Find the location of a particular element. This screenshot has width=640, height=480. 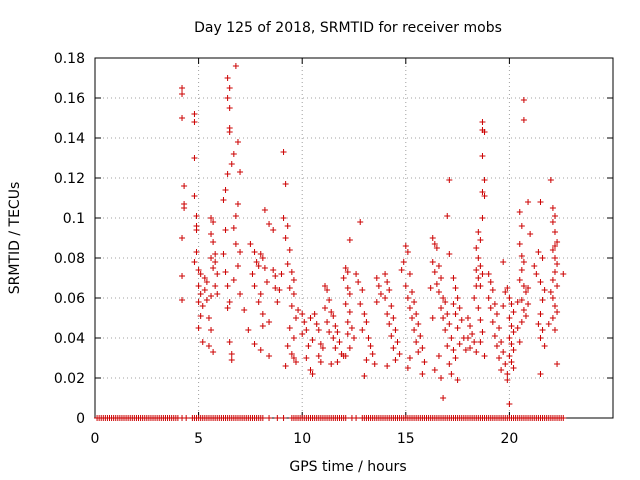

y-tick-label: 0 is located at coordinates (80, 419).